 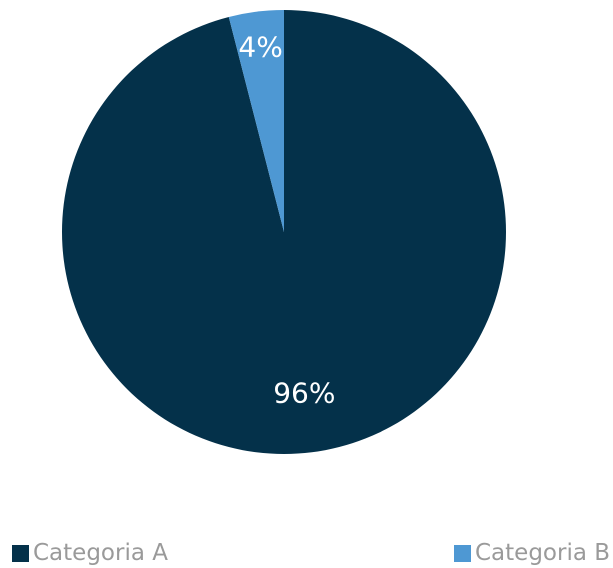 I want to click on slice-value-label-categoria-b: 4%, so click(x=260, y=46).